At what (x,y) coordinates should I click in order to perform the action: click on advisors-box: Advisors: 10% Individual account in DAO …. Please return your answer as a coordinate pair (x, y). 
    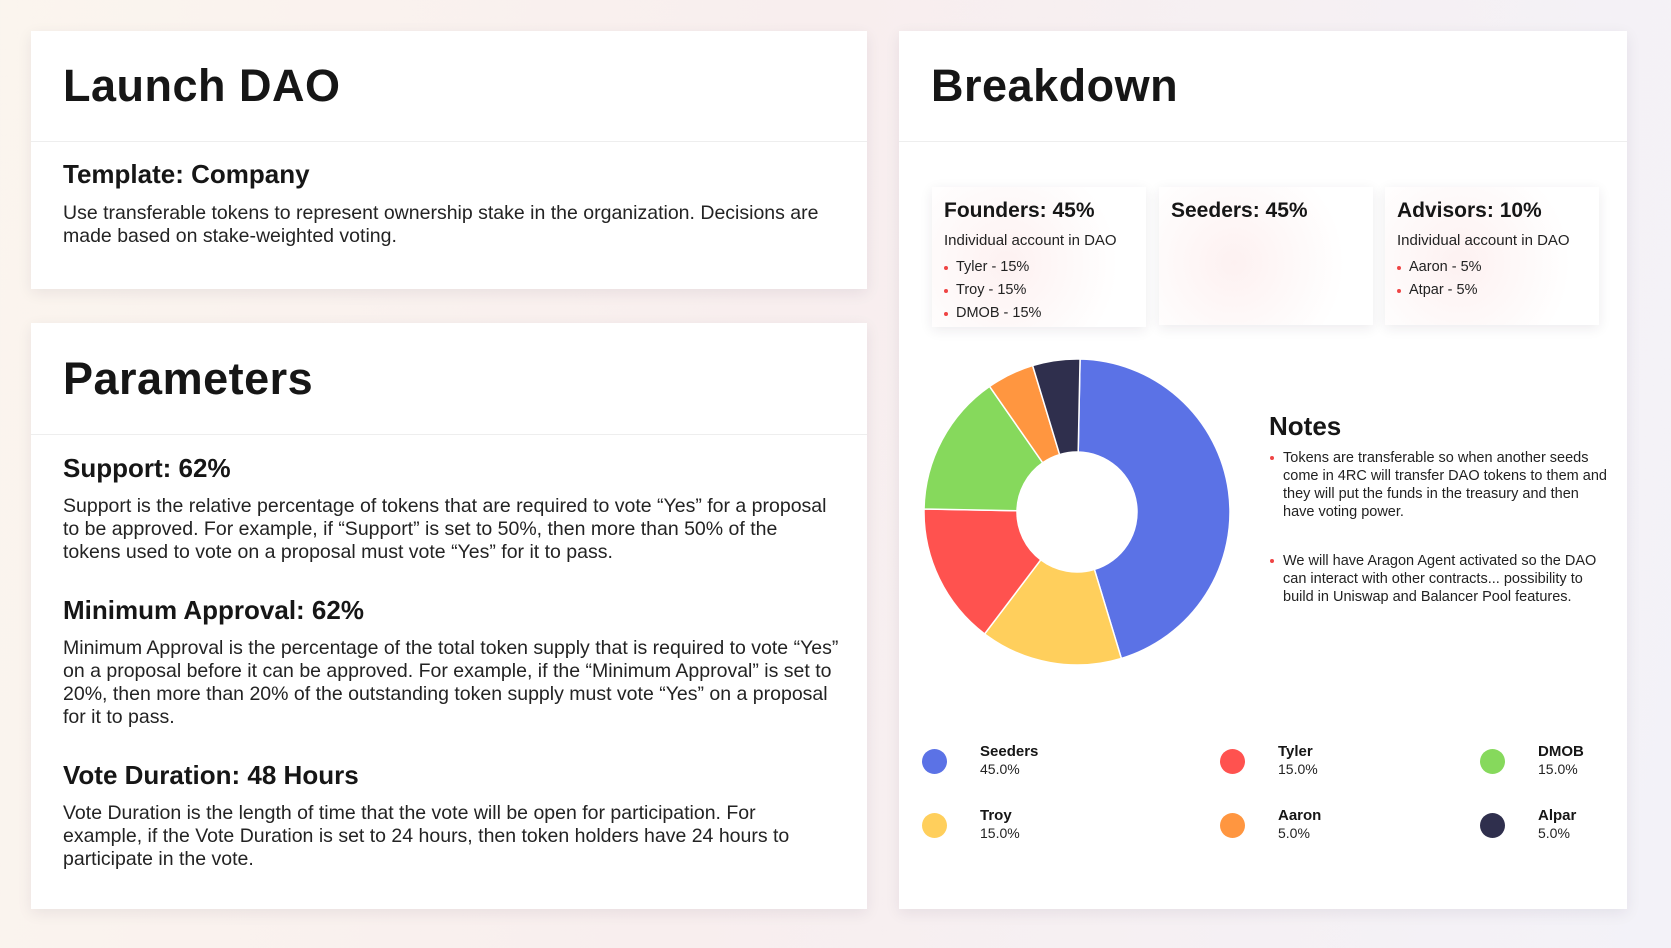
    Looking at the image, I should click on (1492, 256).